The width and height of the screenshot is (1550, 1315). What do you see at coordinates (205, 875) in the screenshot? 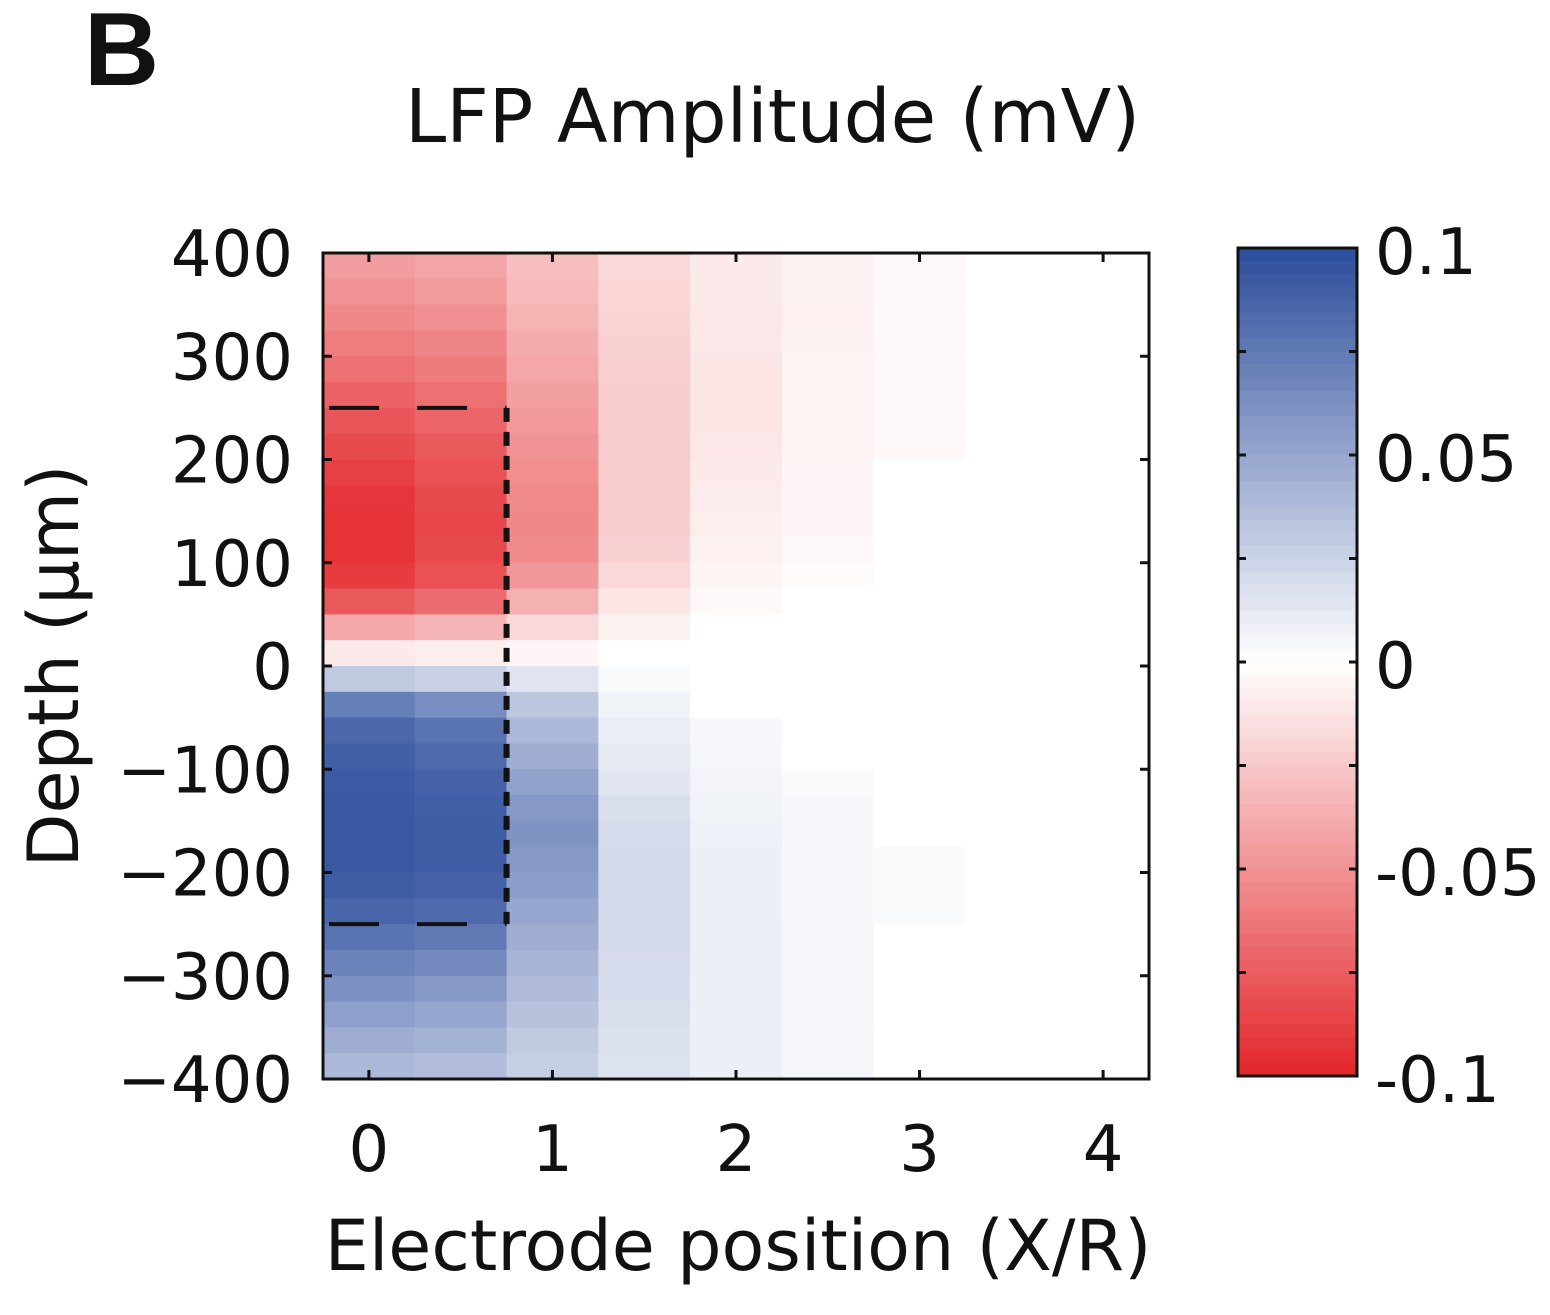
I see `y-tick-label: −200` at bounding box center [205, 875].